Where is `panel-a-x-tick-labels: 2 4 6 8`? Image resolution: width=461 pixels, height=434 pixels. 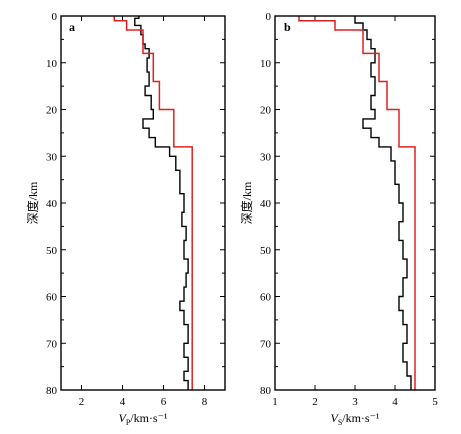
panel-a-x-tick-labels: 2 4 6 8 is located at coordinates (143, 402).